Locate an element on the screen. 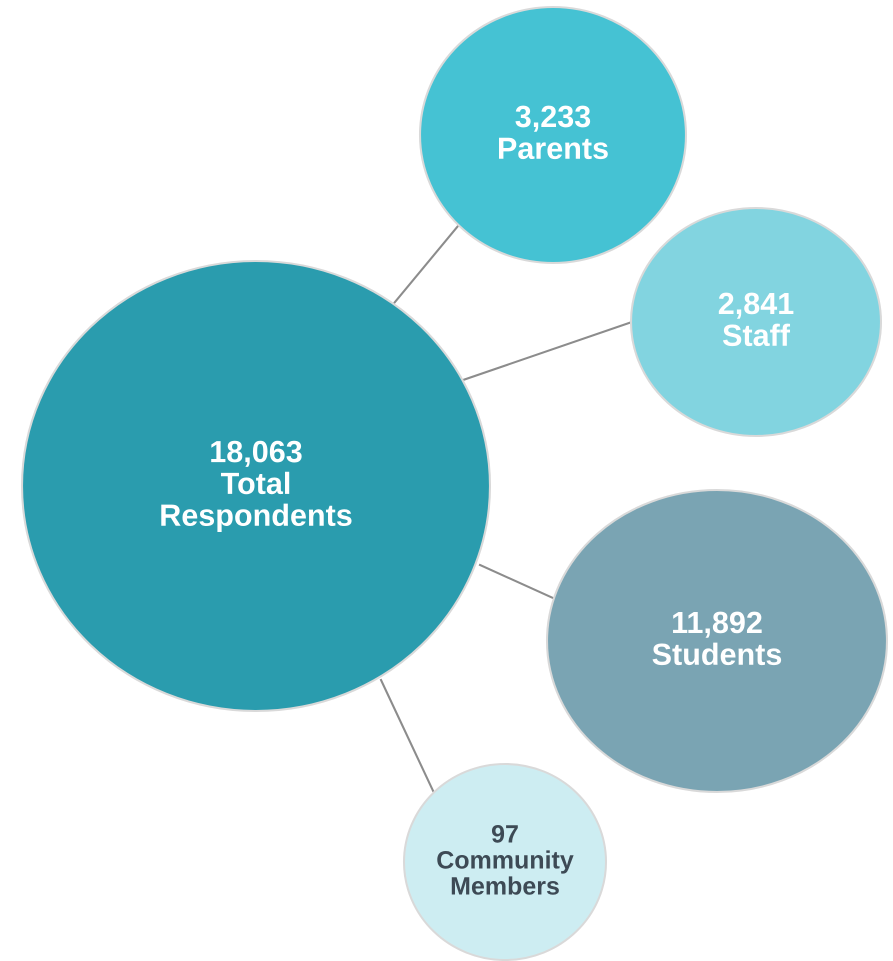 The height and width of the screenshot is (961, 893). category-label: Total Respondents is located at coordinates (256, 502).